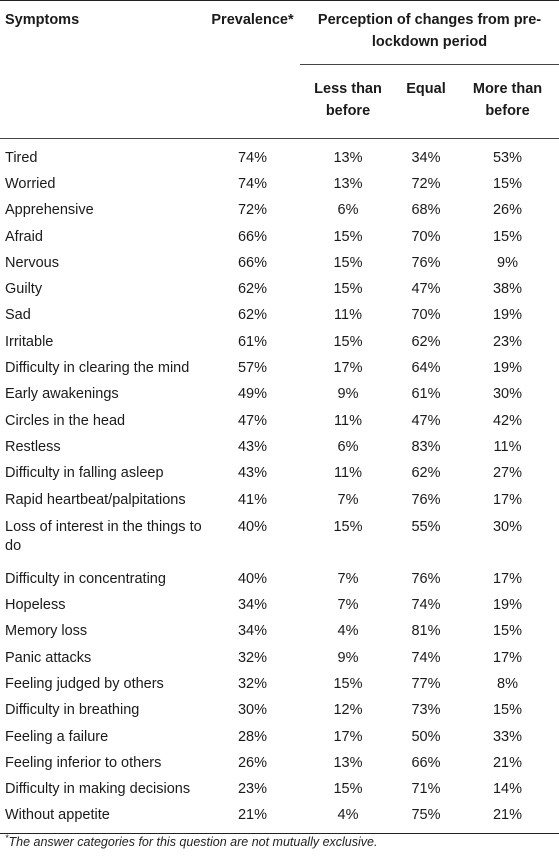 Image resolution: width=559 pixels, height=857 pixels. What do you see at coordinates (426, 683) in the screenshot?
I see `equal-value: 77%` at bounding box center [426, 683].